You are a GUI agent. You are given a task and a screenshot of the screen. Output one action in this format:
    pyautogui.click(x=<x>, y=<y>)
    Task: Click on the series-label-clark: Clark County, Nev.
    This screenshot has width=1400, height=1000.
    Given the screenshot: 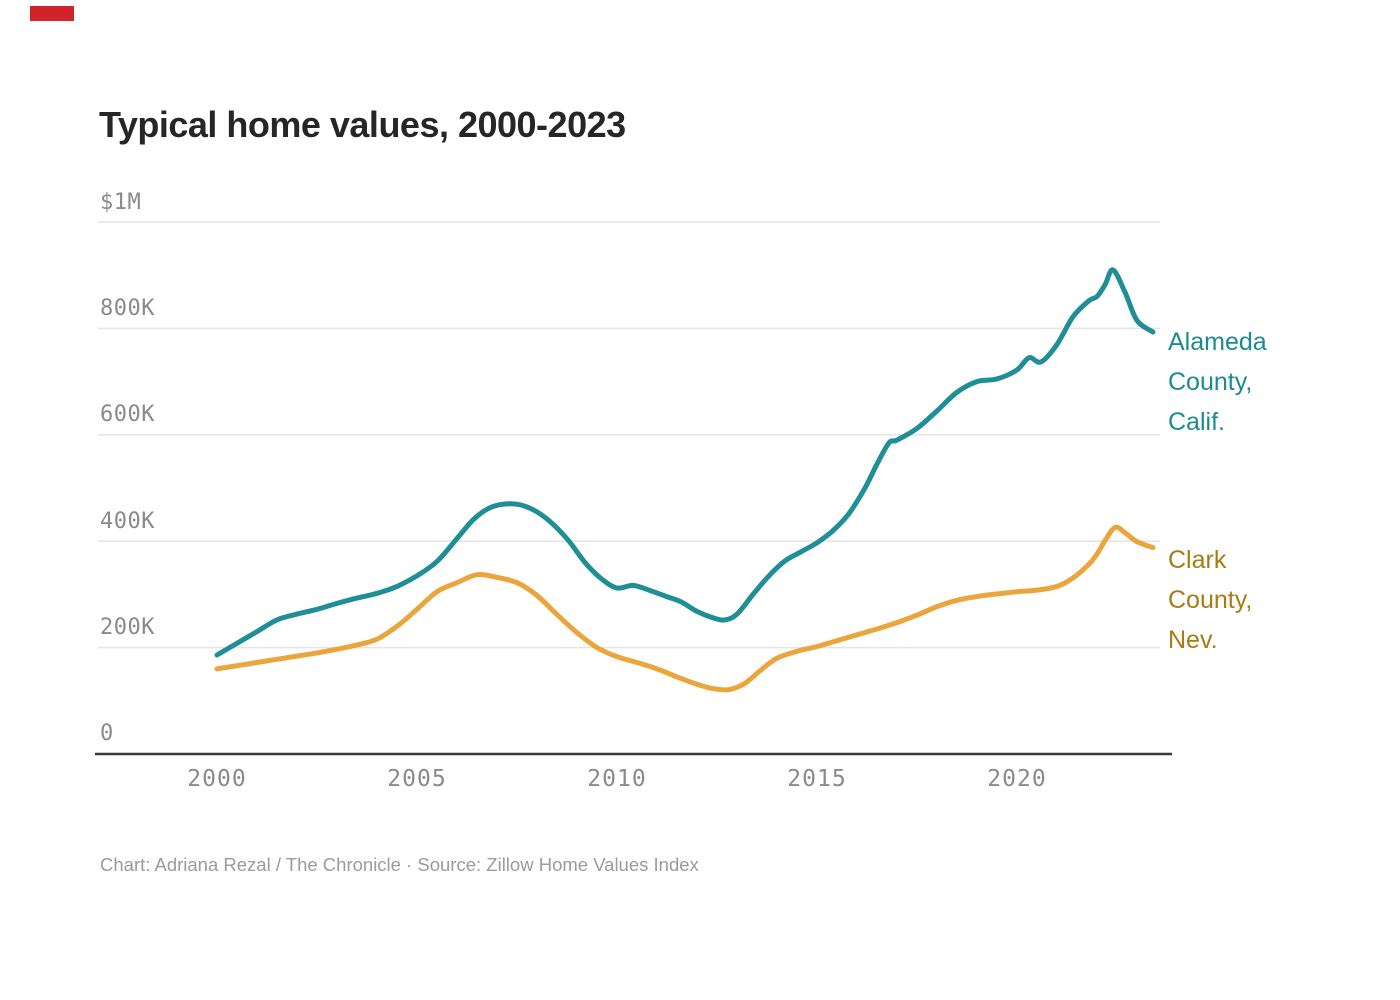 What is the action you would take?
    pyautogui.click(x=1210, y=600)
    